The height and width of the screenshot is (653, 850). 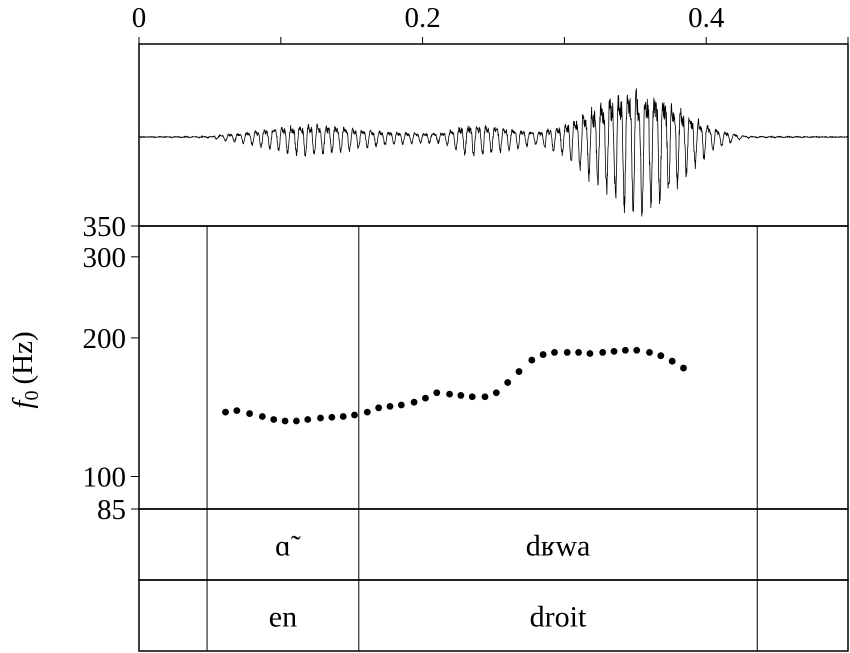 What do you see at coordinates (105, 227) in the screenshot?
I see `f0-tick-label: 350` at bounding box center [105, 227].